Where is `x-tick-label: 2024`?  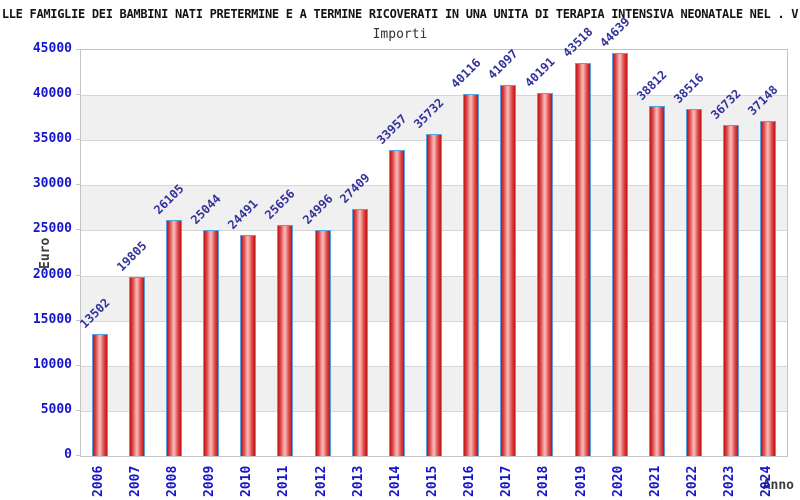 x-tick-label: 2024 is located at coordinates (767, 481).